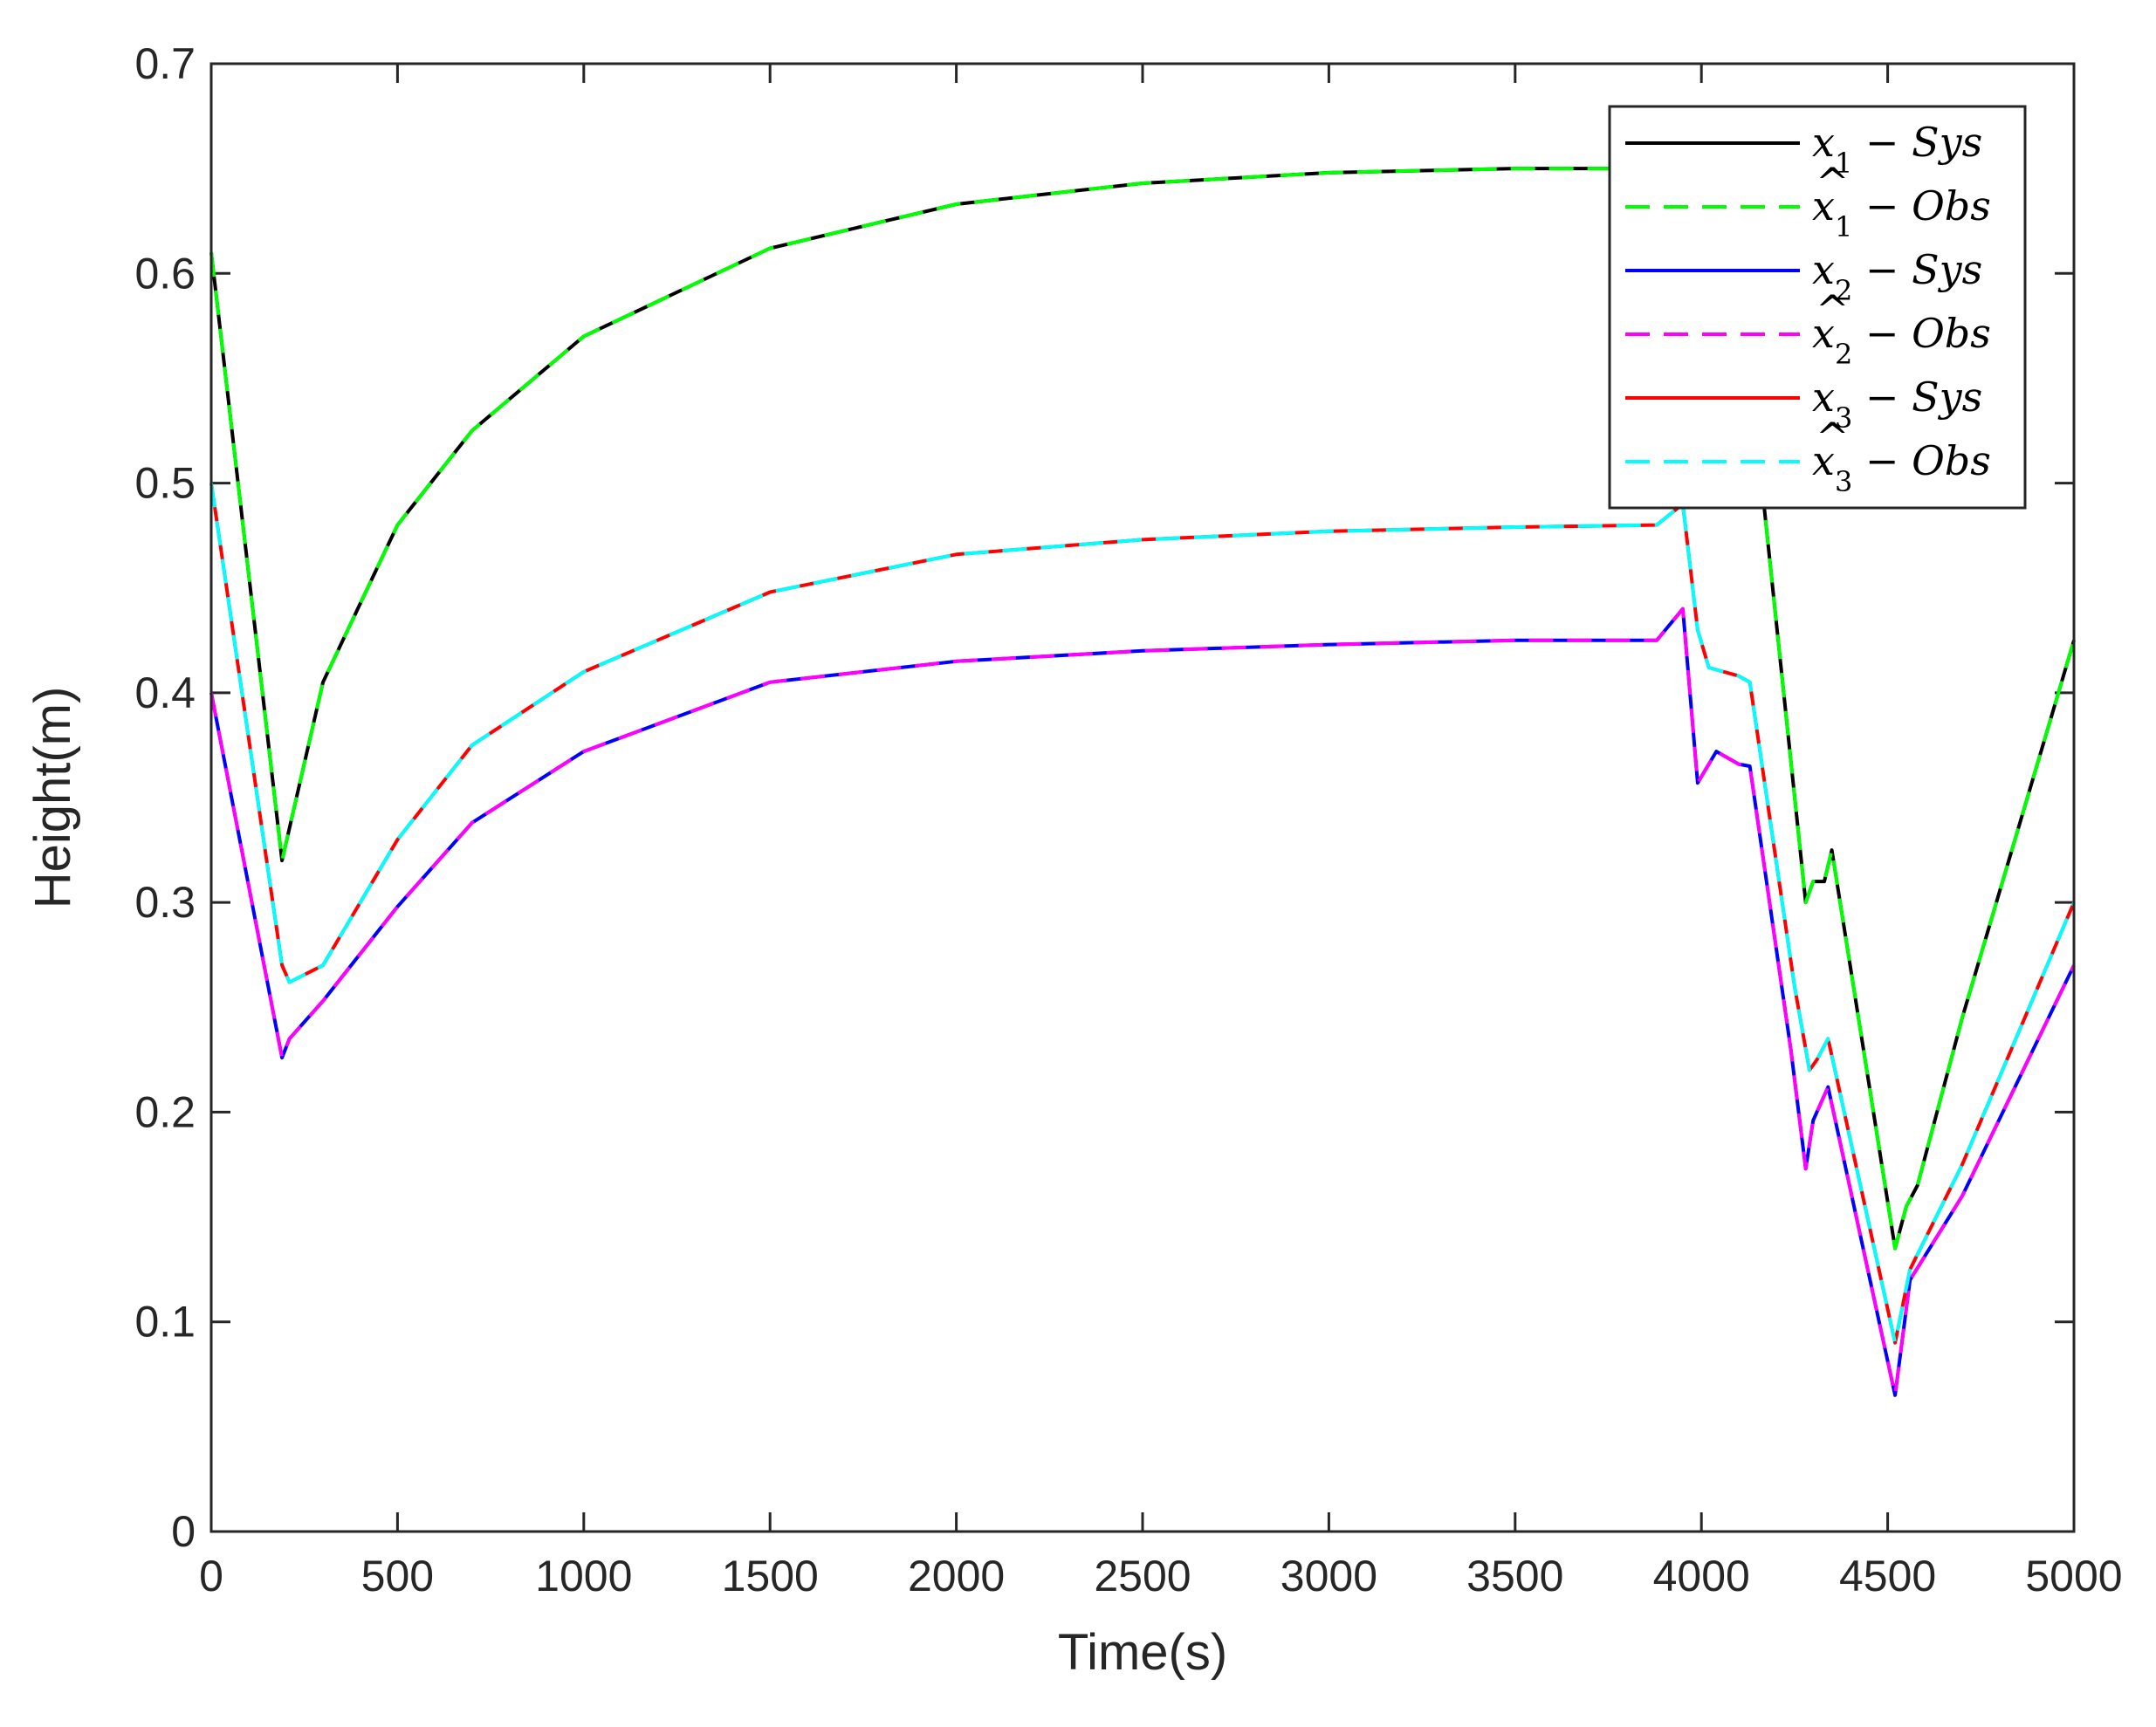 The height and width of the screenshot is (1727, 2156). What do you see at coordinates (2073, 1576) in the screenshot?
I see `x-tick-label: 5000` at bounding box center [2073, 1576].